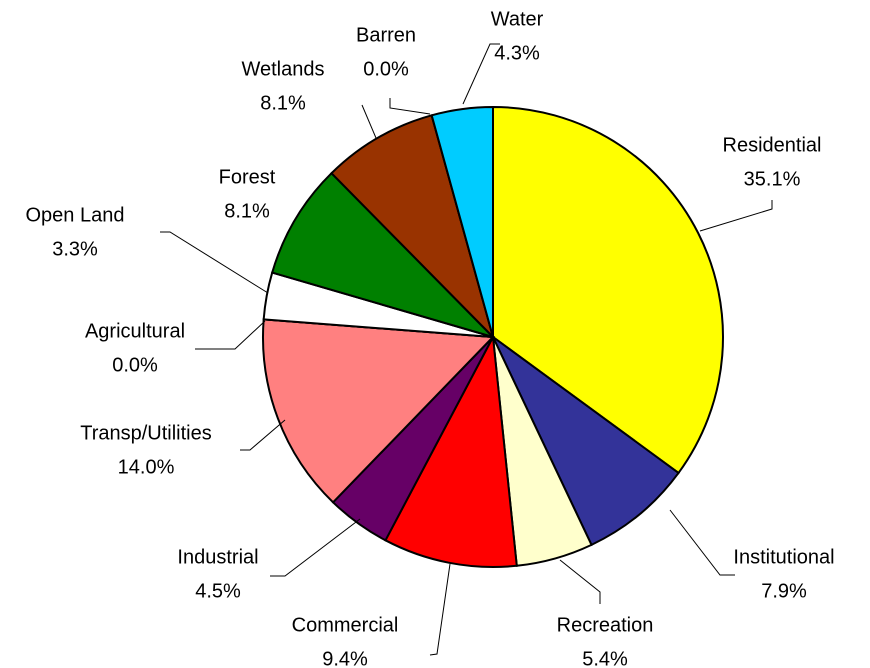 The width and height of the screenshot is (870, 668). I want to click on slice-label: Water, so click(517, 19).